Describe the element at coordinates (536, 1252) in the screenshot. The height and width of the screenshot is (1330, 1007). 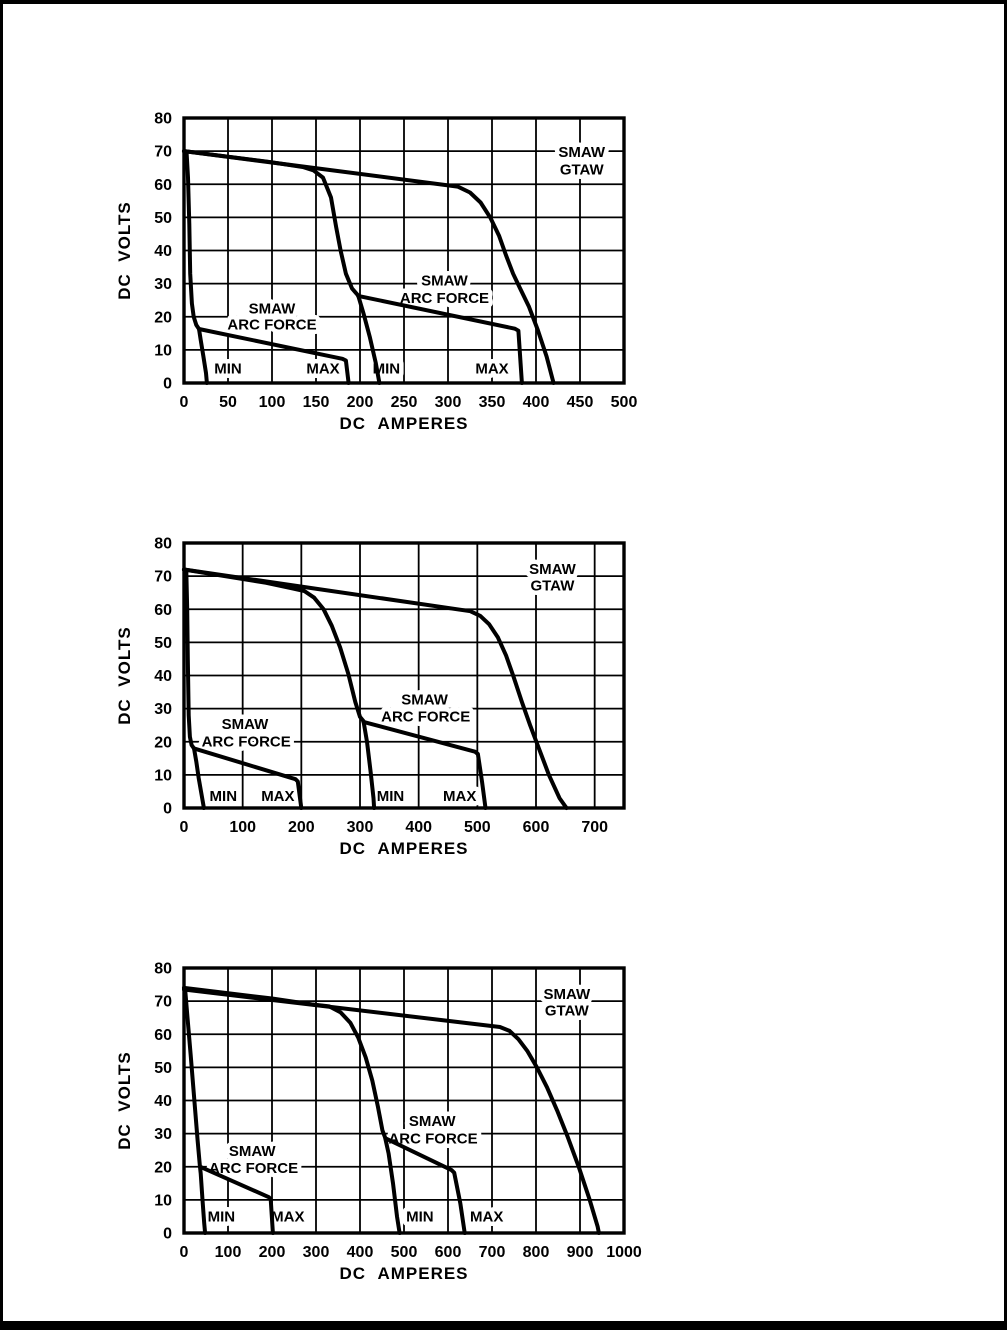
I see `x-axis-tick-label: 800` at that location.